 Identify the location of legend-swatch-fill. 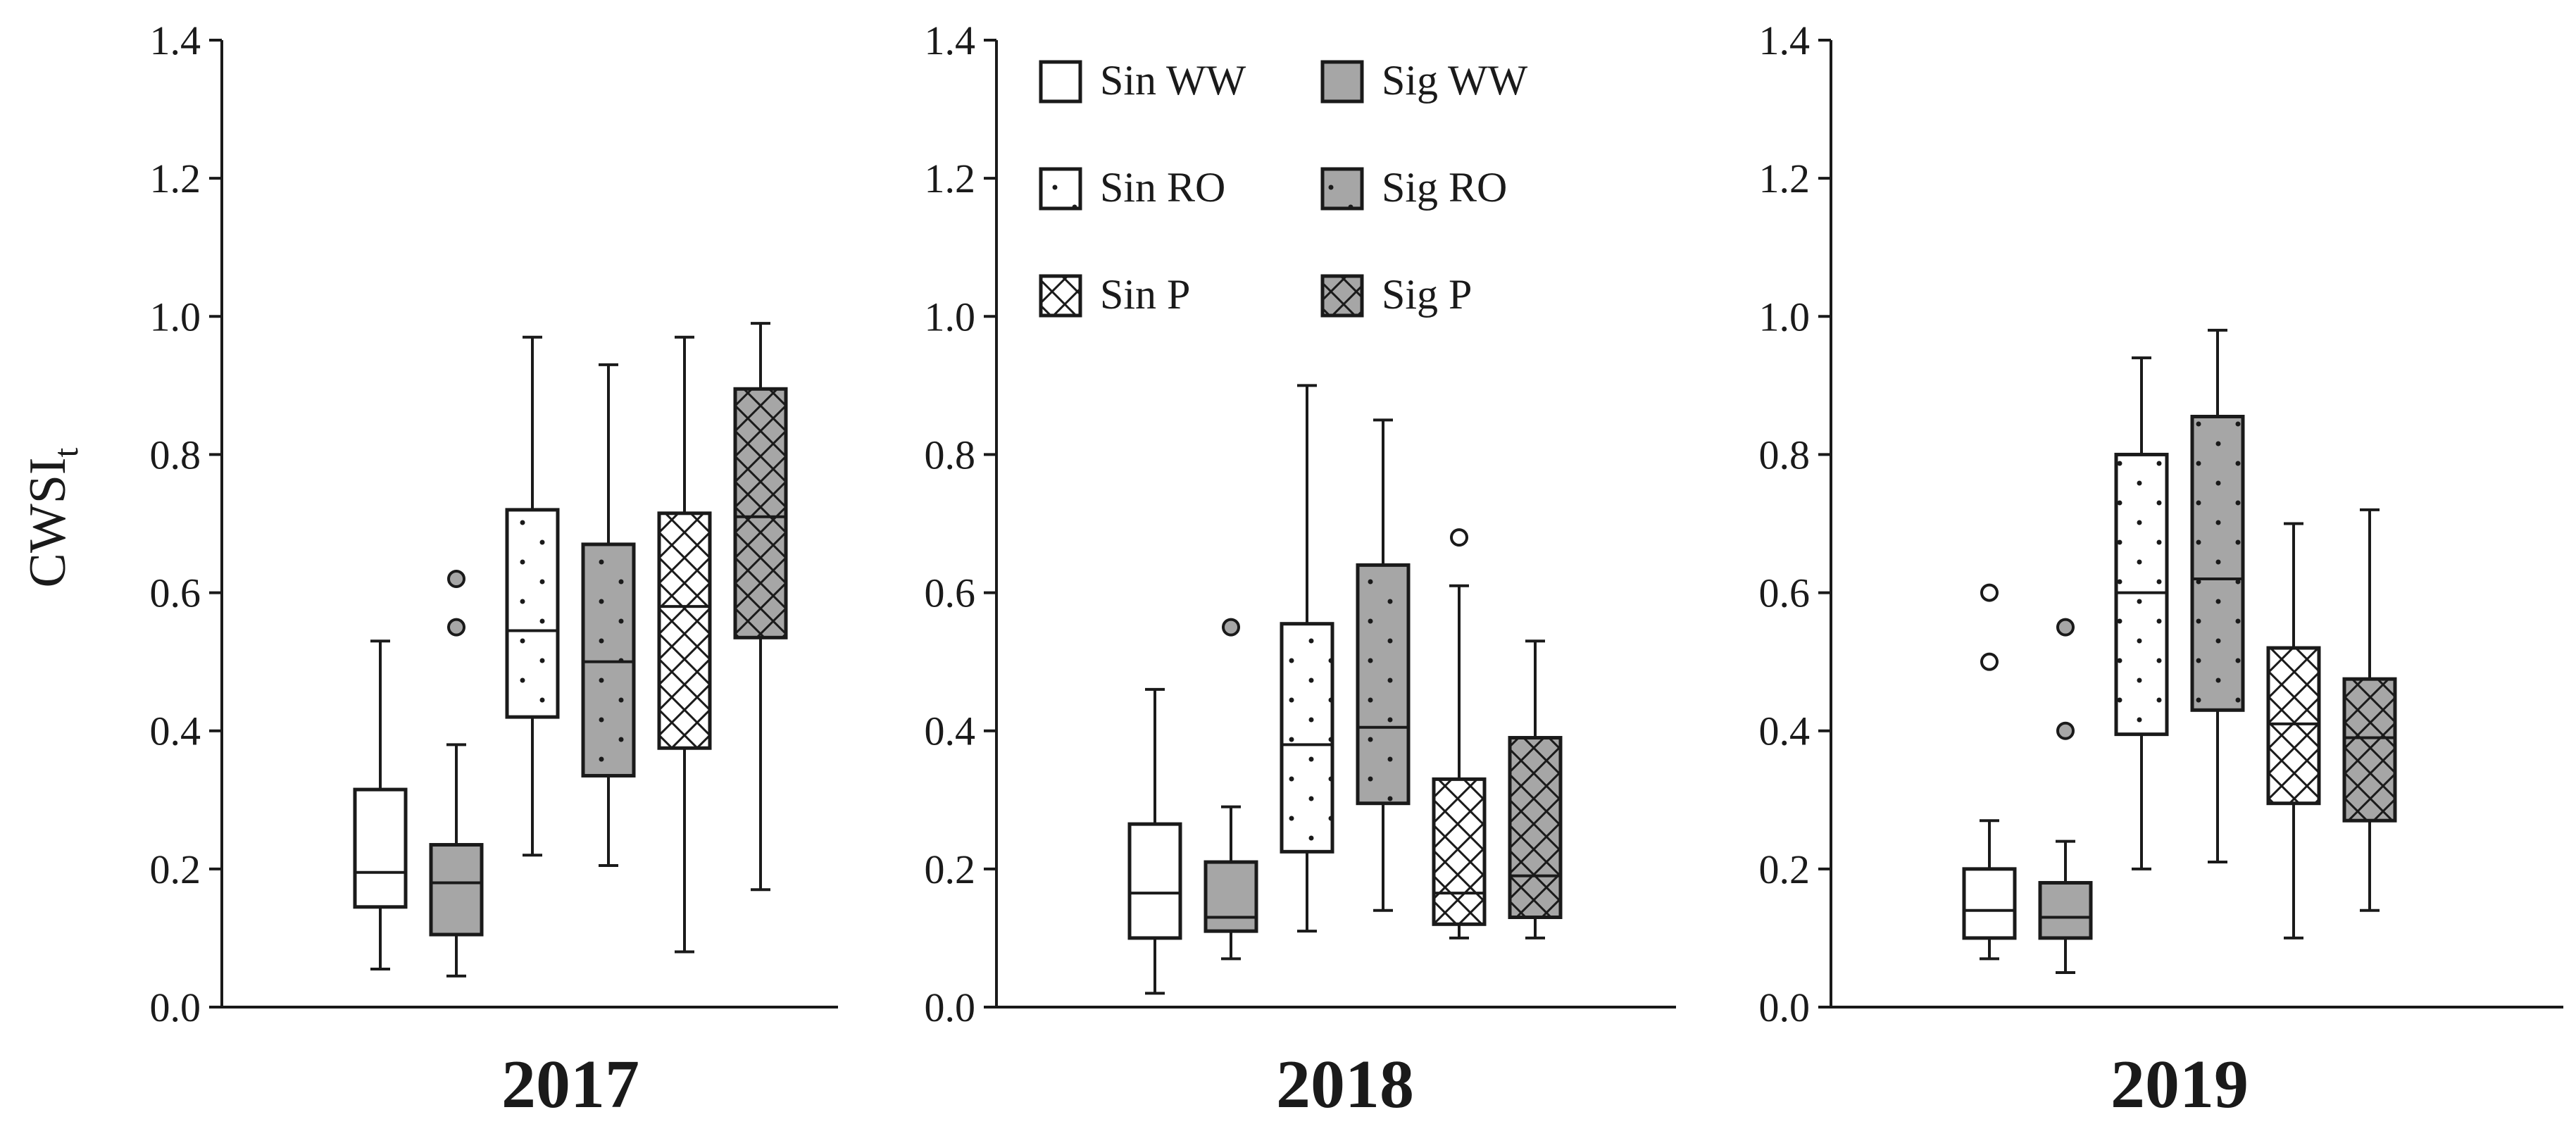
(1060, 81).